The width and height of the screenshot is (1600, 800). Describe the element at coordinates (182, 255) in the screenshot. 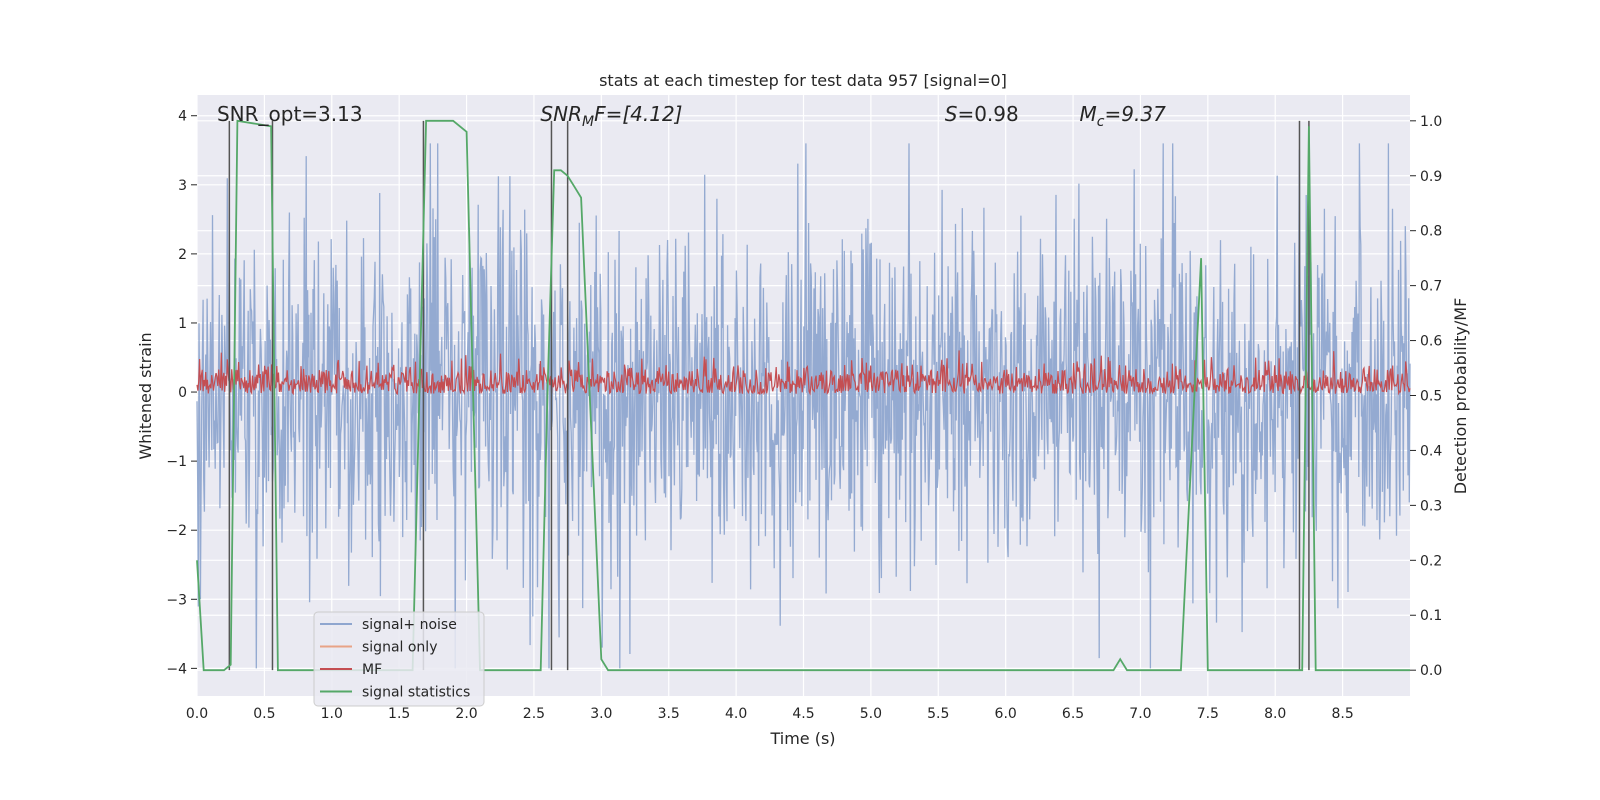

I see `y-tick-2: 2` at that location.